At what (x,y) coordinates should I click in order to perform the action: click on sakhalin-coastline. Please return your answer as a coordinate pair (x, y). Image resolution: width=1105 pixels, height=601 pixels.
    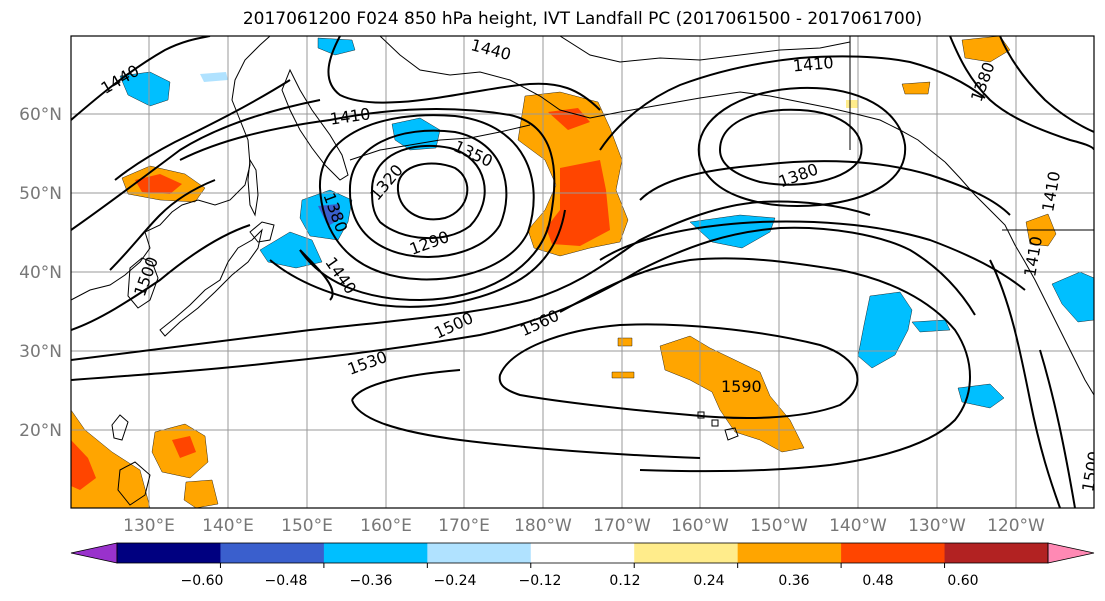
    Looking at the image, I should click on (253, 187).